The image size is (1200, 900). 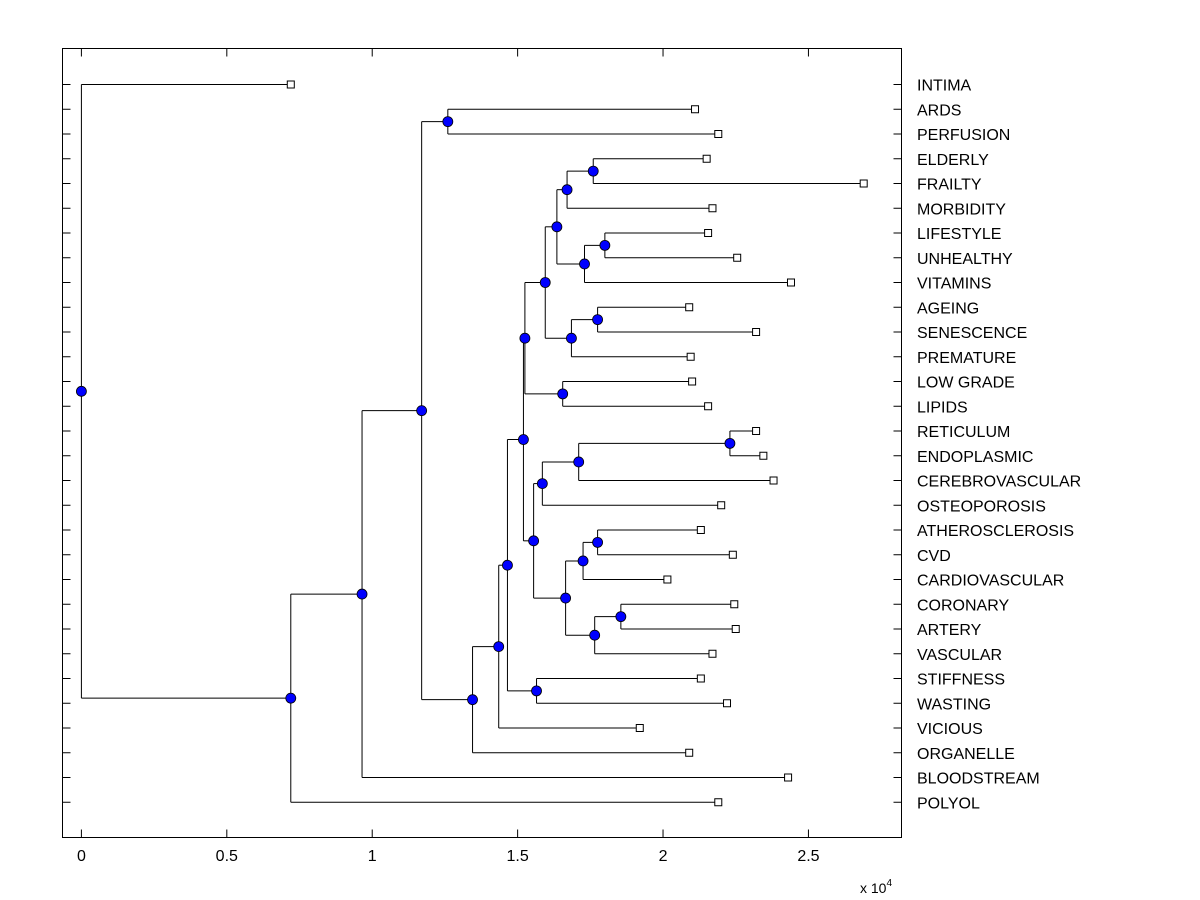 What do you see at coordinates (995, 531) in the screenshot?
I see `leaf-label: ATHEROSCLEROSIS` at bounding box center [995, 531].